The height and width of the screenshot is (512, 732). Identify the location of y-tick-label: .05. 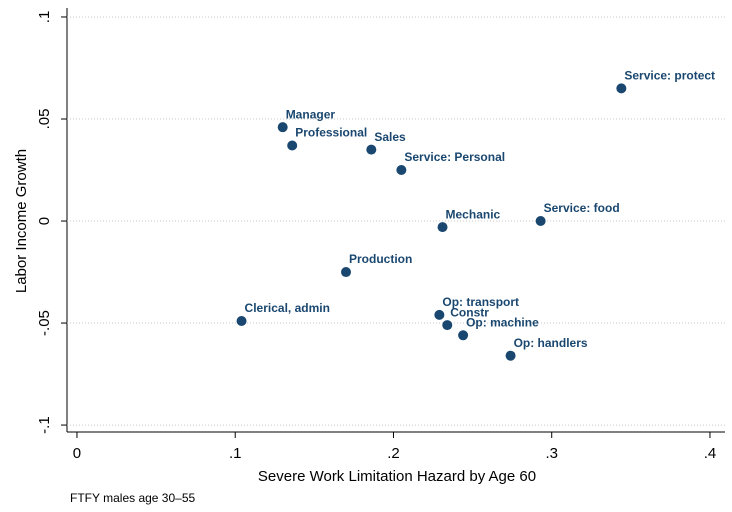
(44, 119).